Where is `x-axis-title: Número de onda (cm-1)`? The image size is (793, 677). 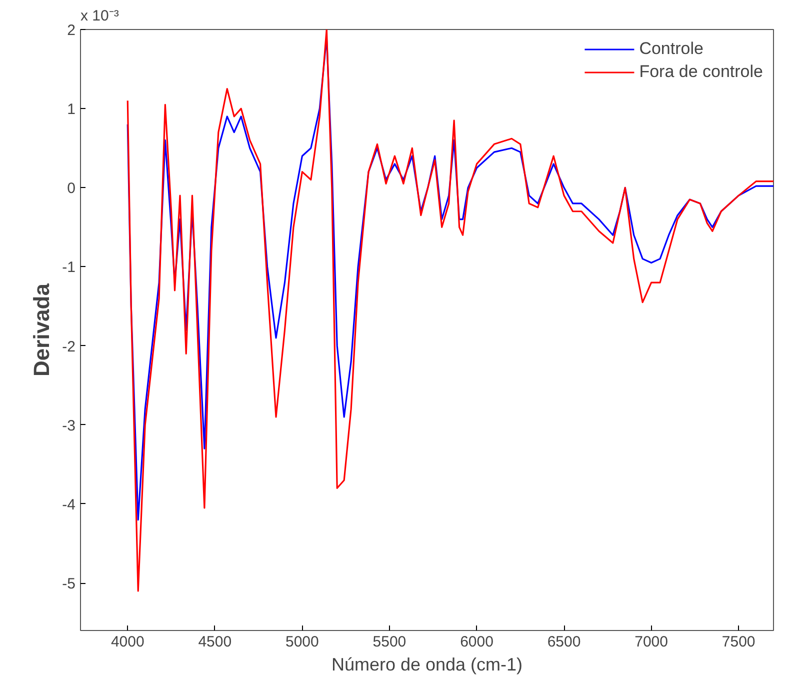 x-axis-title: Número de onda (cm-1) is located at coordinates (427, 664).